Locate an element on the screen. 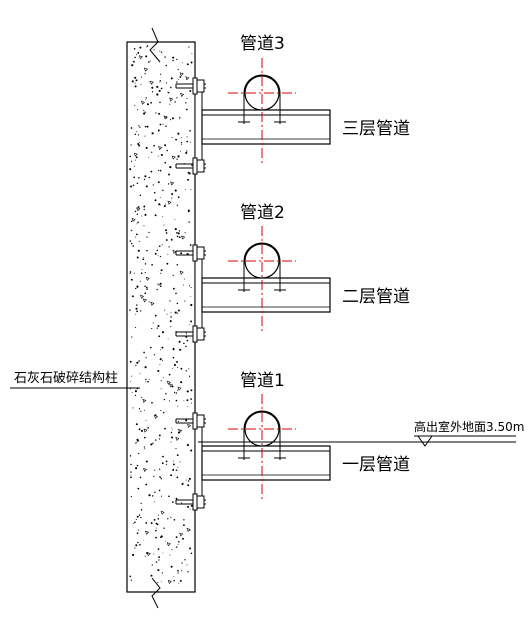  pipe-label: 管道2 is located at coordinates (262, 213).